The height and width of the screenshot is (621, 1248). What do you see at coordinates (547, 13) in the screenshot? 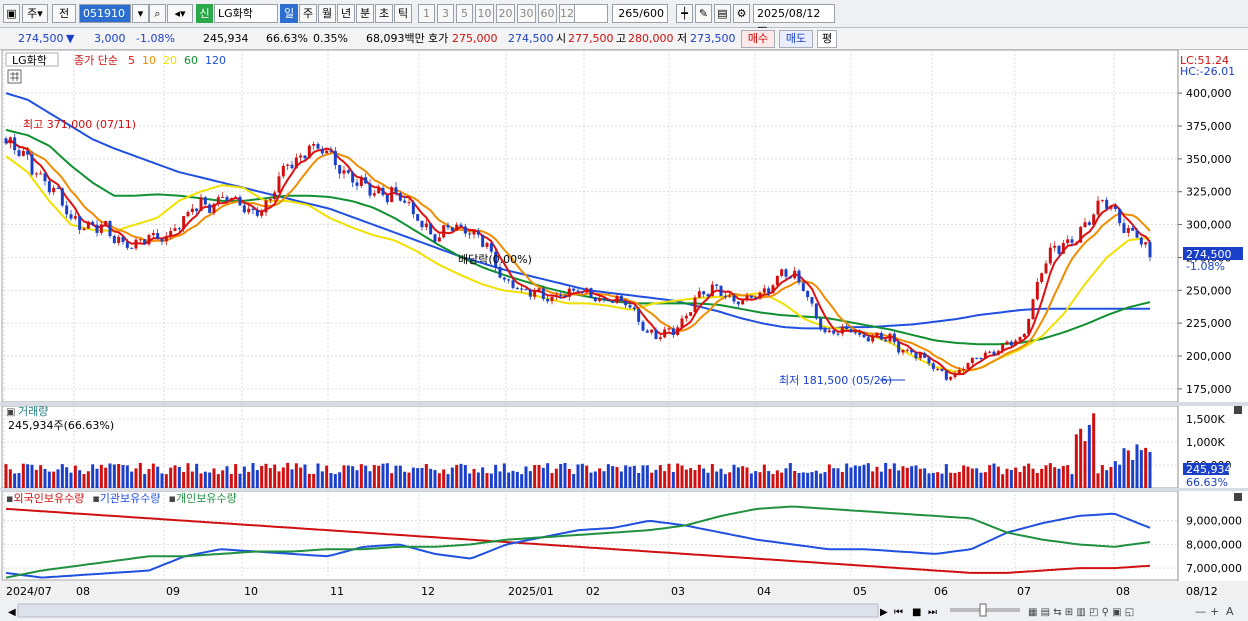
I see `interval-button-60: 60` at bounding box center [547, 13].